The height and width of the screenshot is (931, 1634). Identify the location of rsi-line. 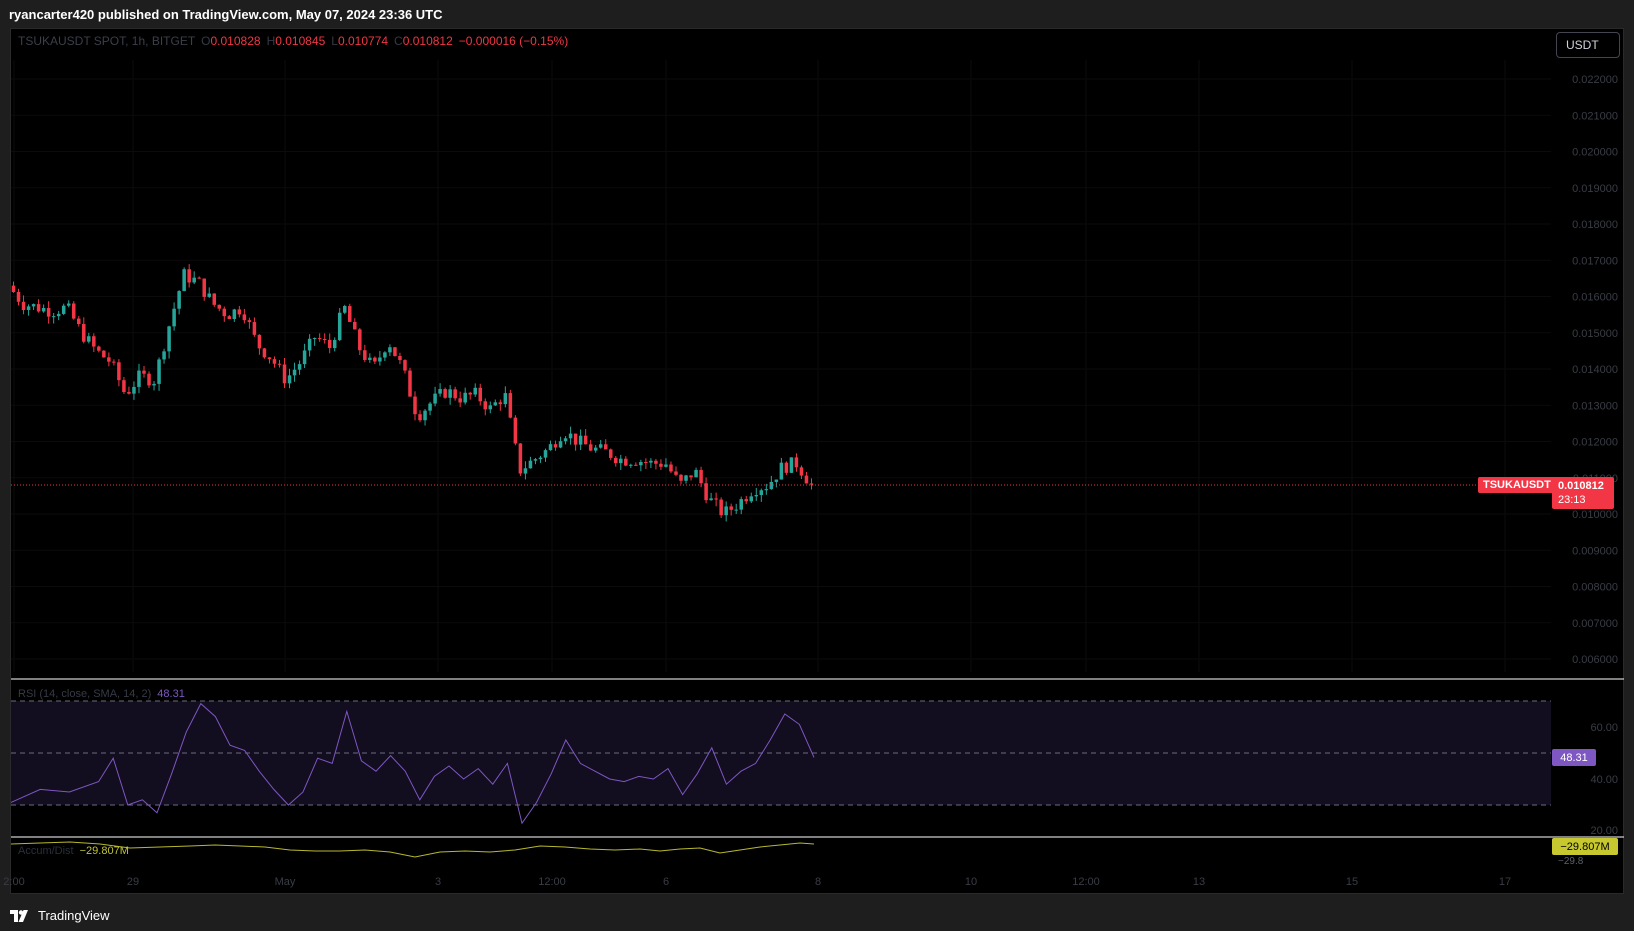
(412, 763).